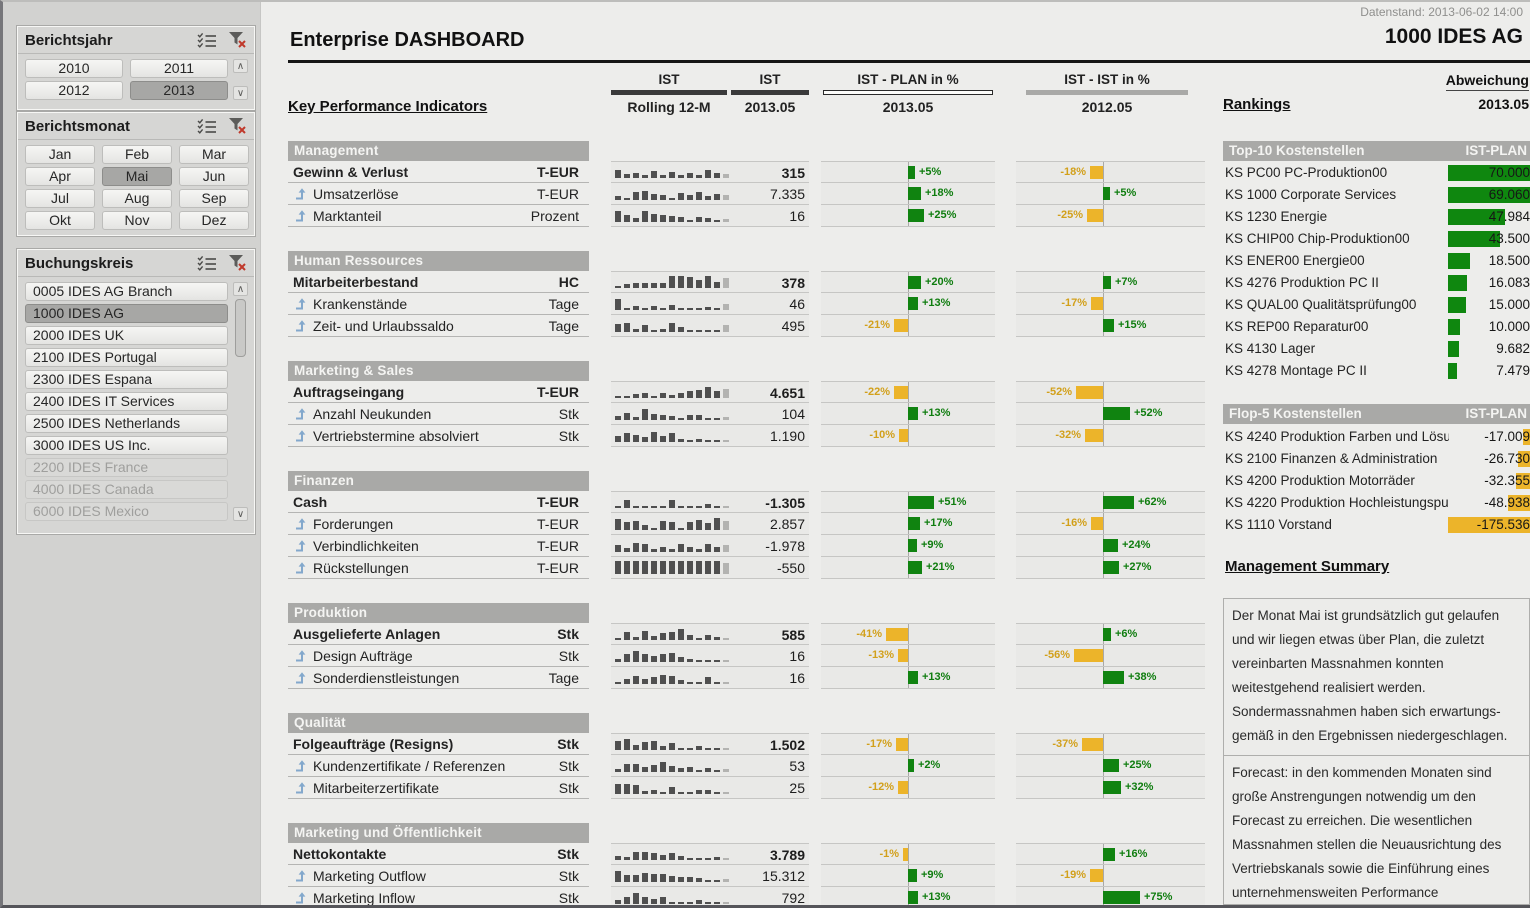 The image size is (1530, 908). What do you see at coordinates (179, 90) in the screenshot?
I see `slicer-item-2013: 2013` at bounding box center [179, 90].